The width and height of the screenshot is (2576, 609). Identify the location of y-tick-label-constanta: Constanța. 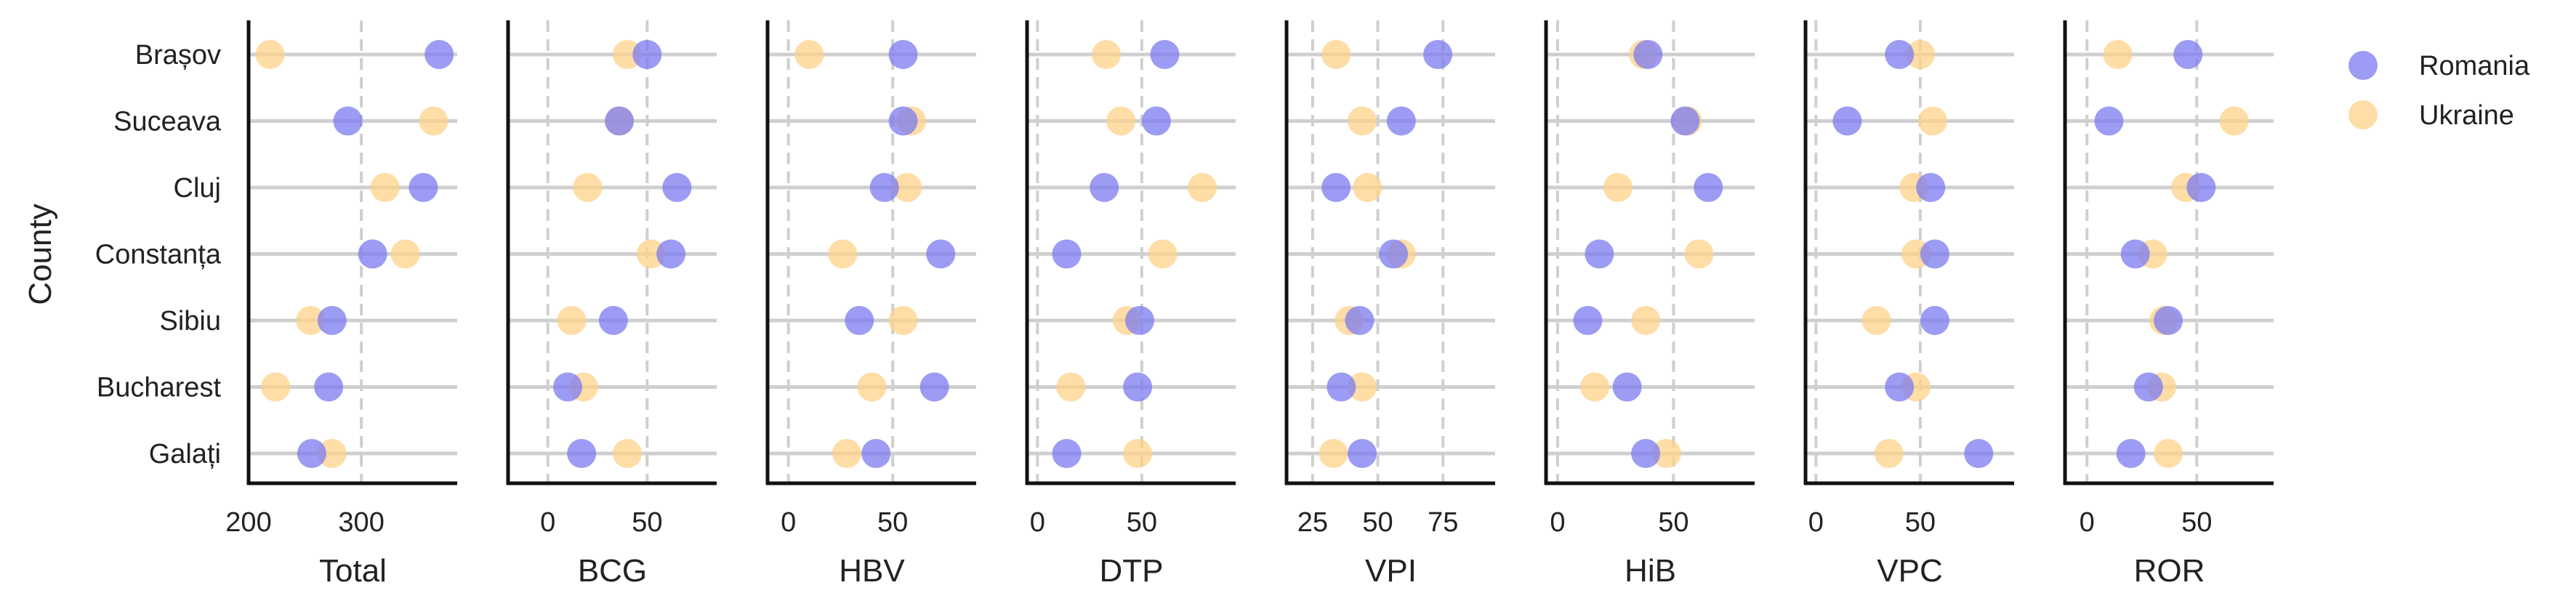
(158, 255).